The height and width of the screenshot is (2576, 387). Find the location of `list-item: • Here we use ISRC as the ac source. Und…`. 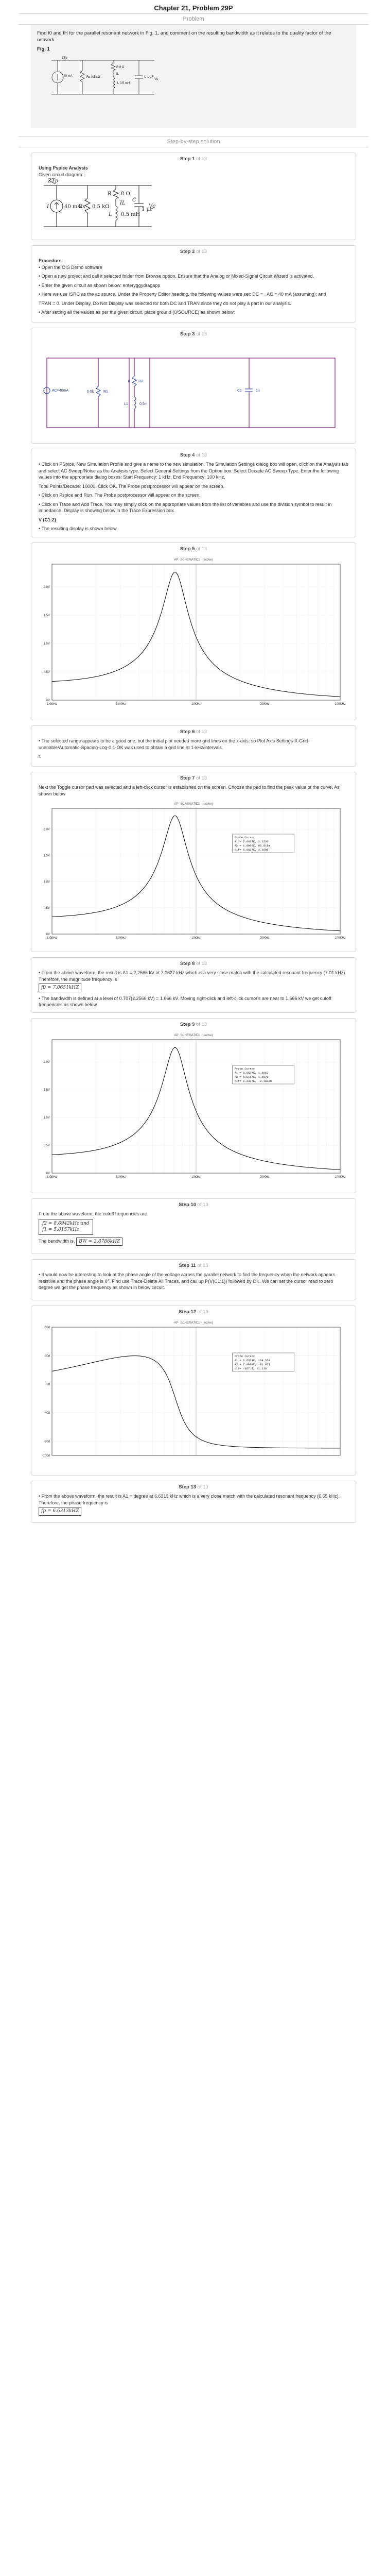

list-item: • Here we use ISRC as the ac source. Und… is located at coordinates (183, 294).